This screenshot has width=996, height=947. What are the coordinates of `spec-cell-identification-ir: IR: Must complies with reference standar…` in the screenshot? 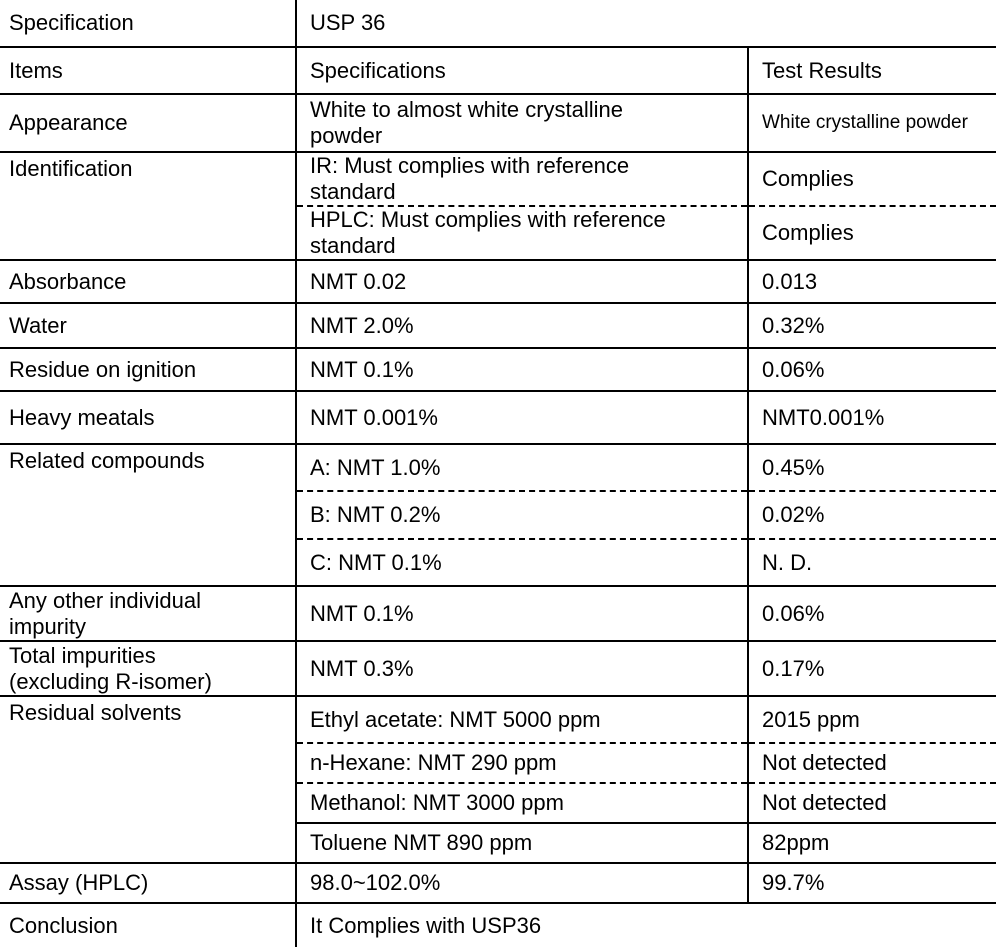 It's located at (521, 178).